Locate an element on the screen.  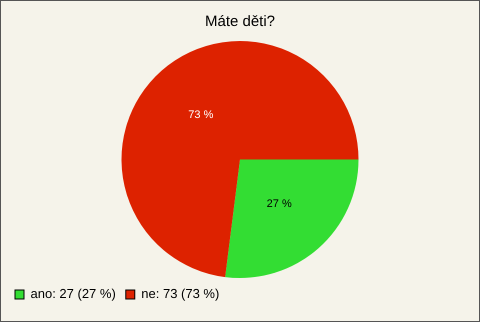
data-label: 73 % is located at coordinates (201, 115).